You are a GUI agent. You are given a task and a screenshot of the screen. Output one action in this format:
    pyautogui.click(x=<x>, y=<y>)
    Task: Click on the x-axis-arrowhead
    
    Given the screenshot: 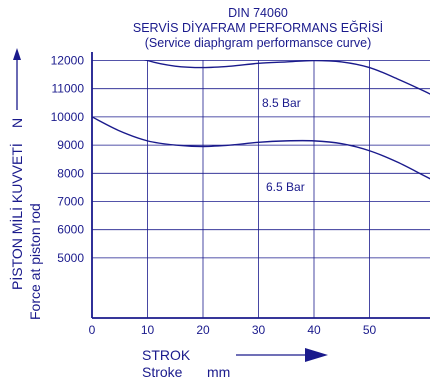 What is the action you would take?
    pyautogui.click(x=316, y=355)
    